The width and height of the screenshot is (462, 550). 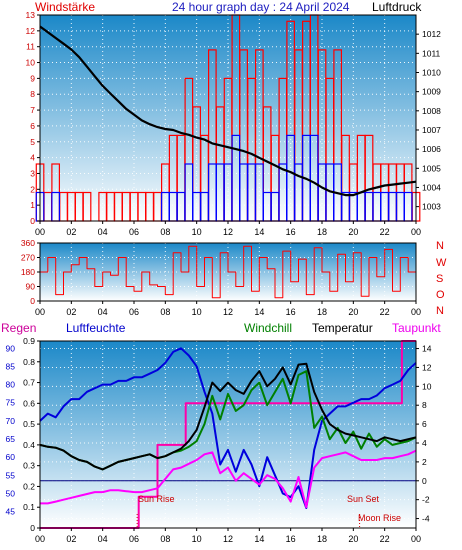 What do you see at coordinates (11, 512) in the screenshot?
I see `humidity-y-tick-label: 45` at bounding box center [11, 512].